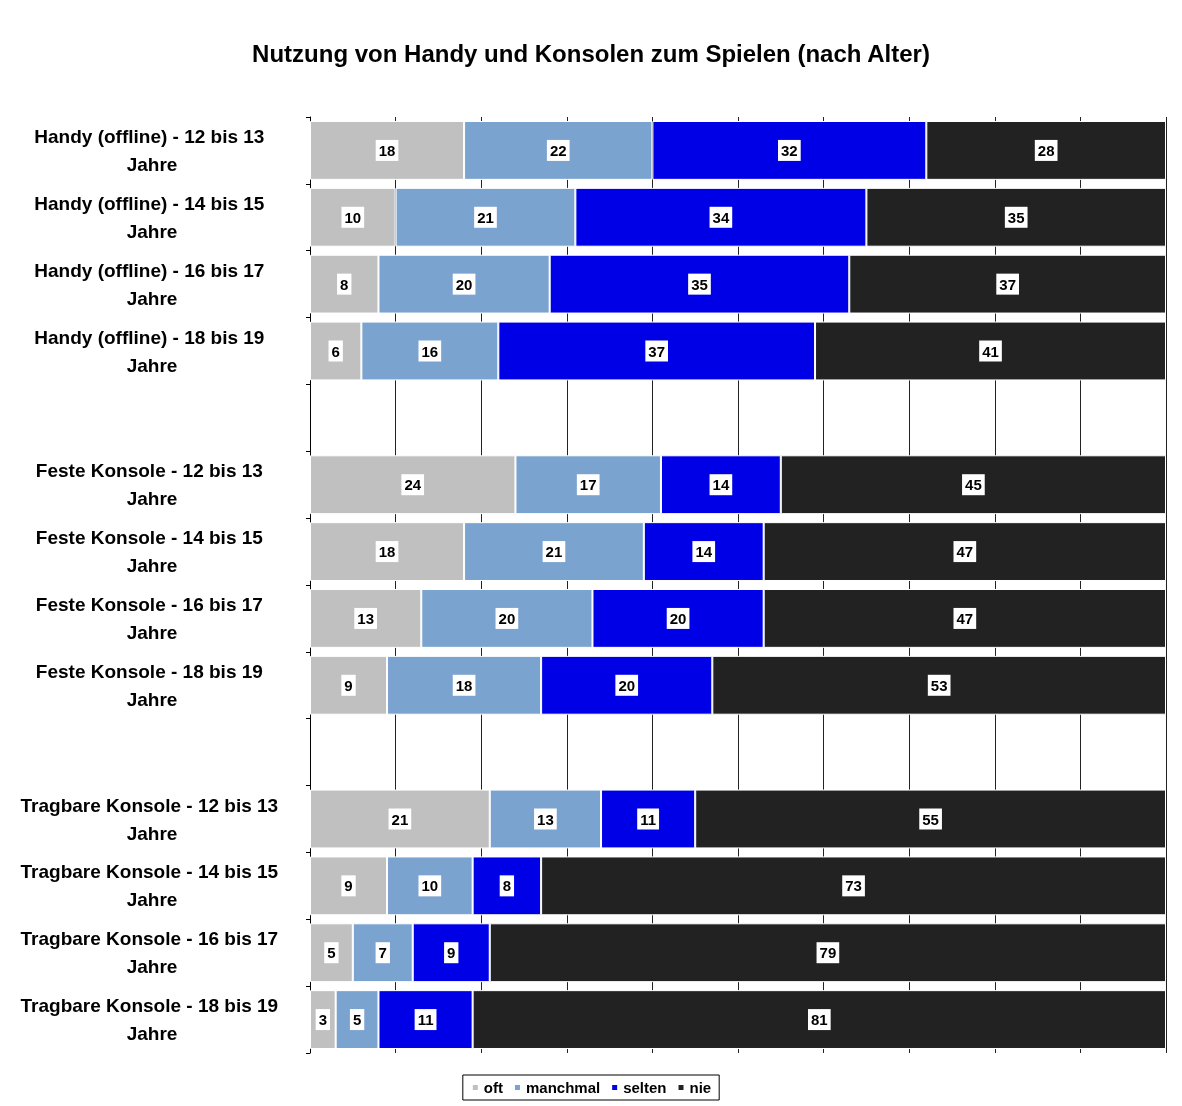 The image size is (1182, 1106). I want to click on data-label: 34, so click(721, 217).